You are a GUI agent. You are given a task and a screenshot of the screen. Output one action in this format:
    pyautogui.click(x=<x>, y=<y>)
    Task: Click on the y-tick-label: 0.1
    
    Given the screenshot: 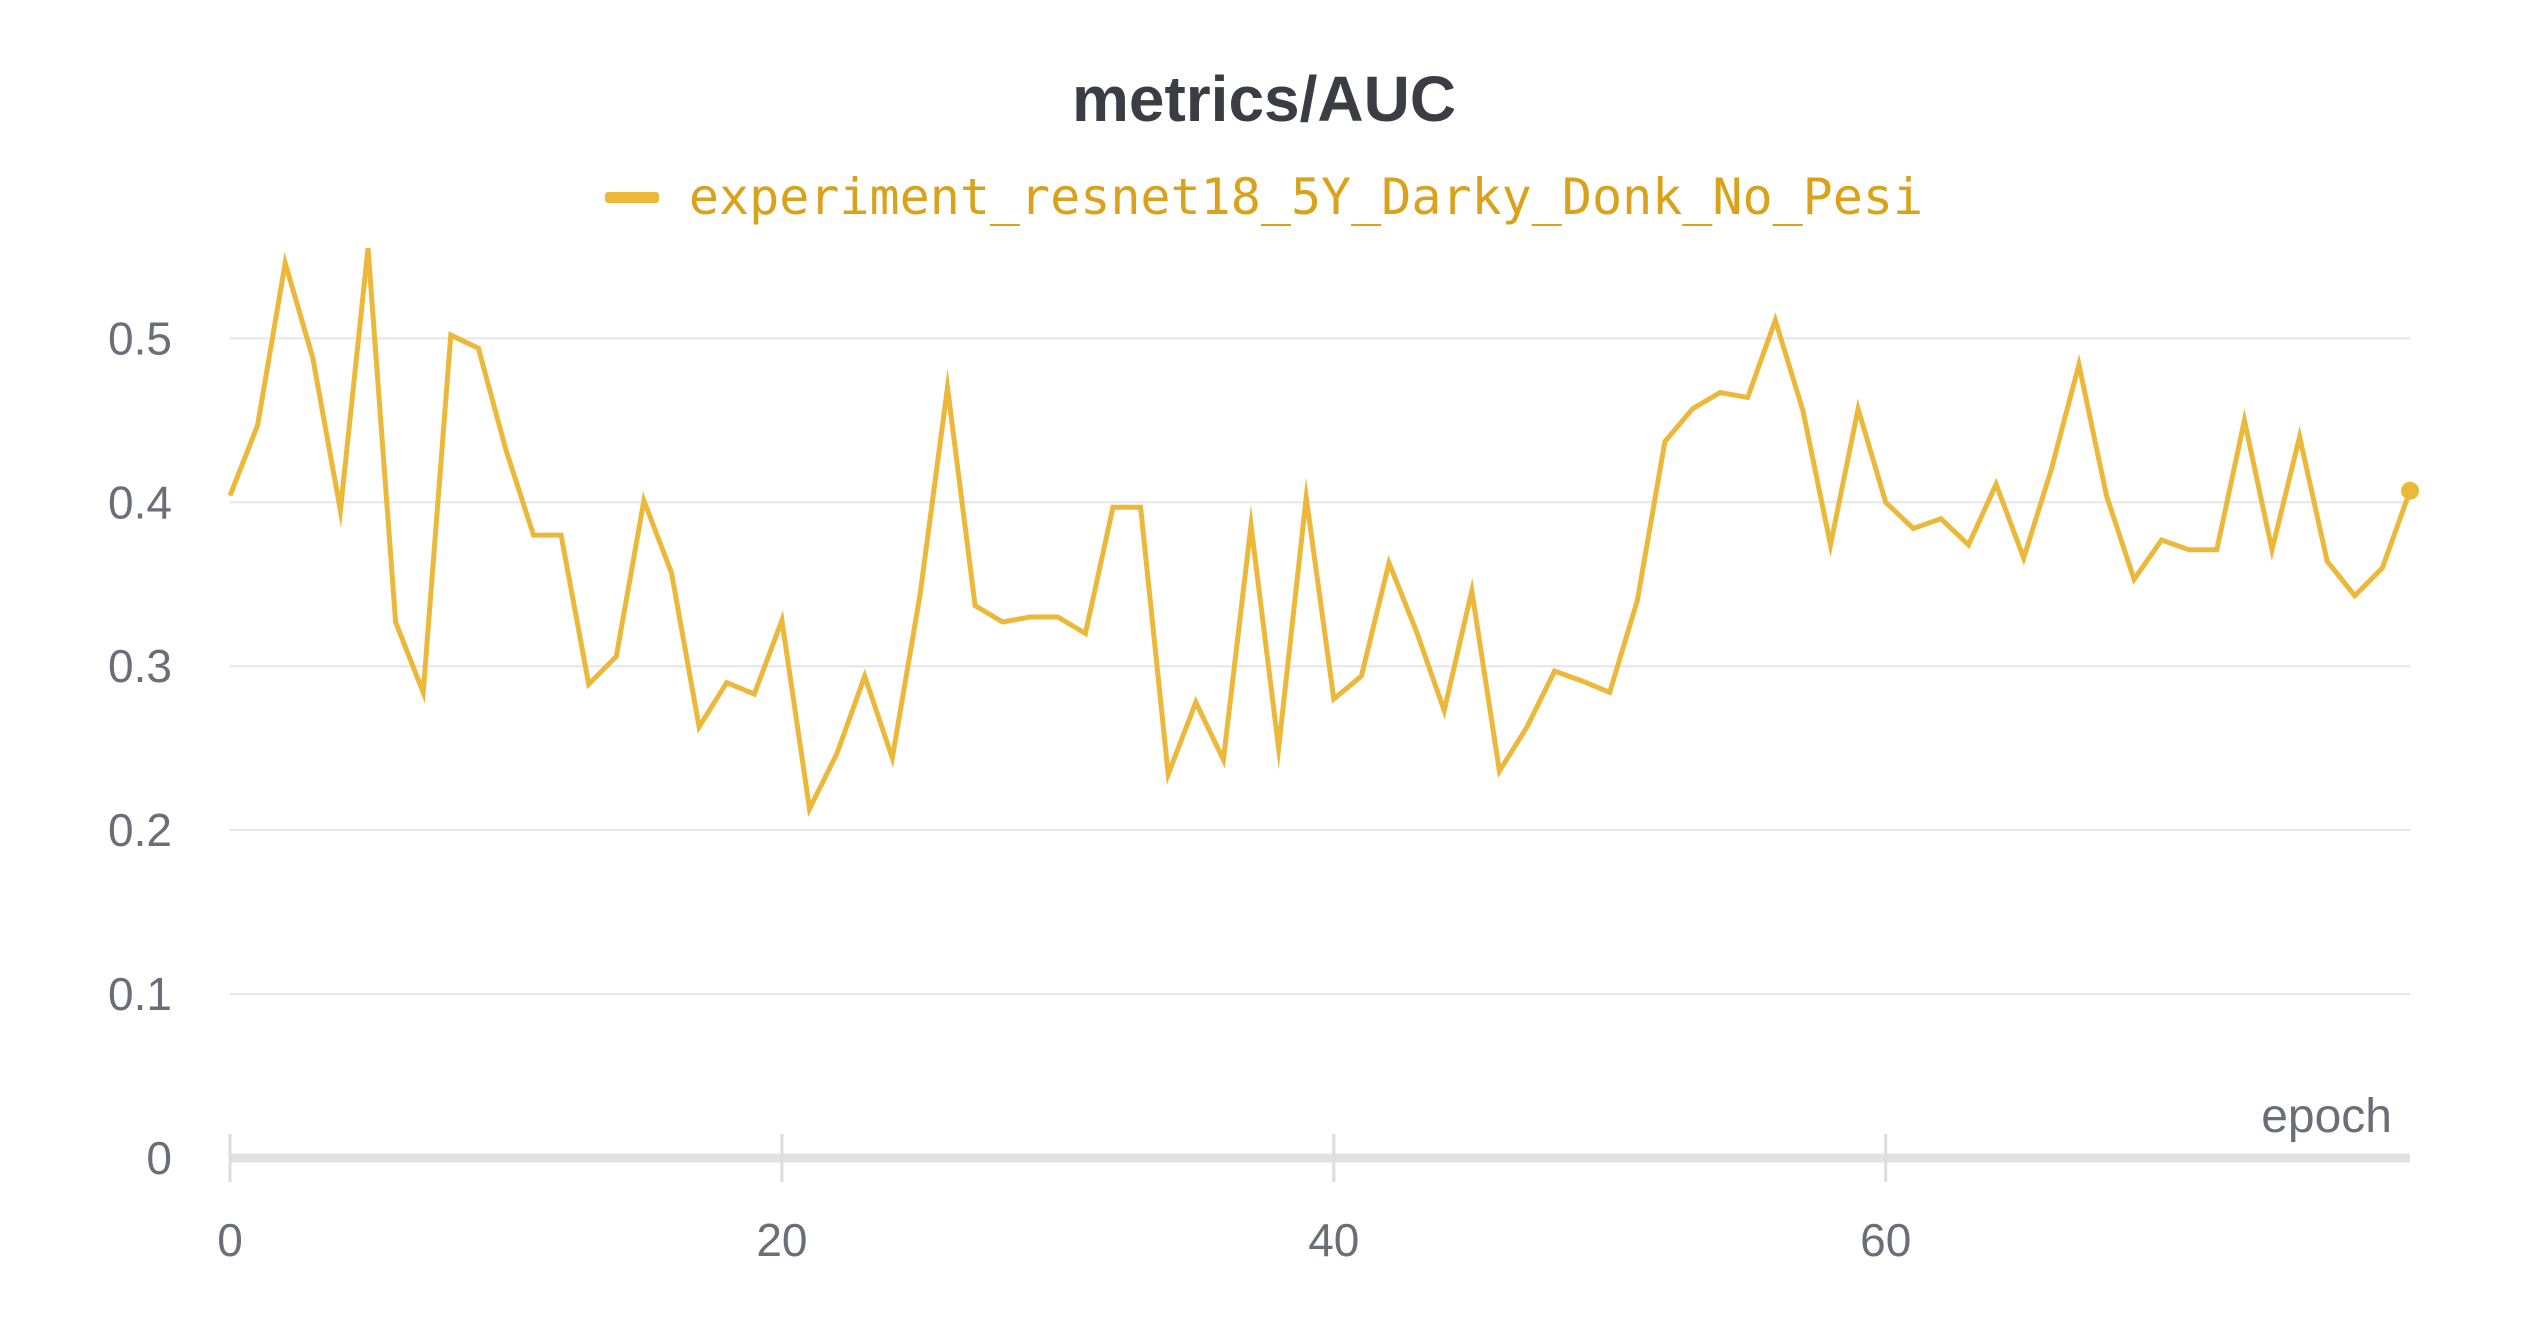 What is the action you would take?
    pyautogui.click(x=140, y=994)
    